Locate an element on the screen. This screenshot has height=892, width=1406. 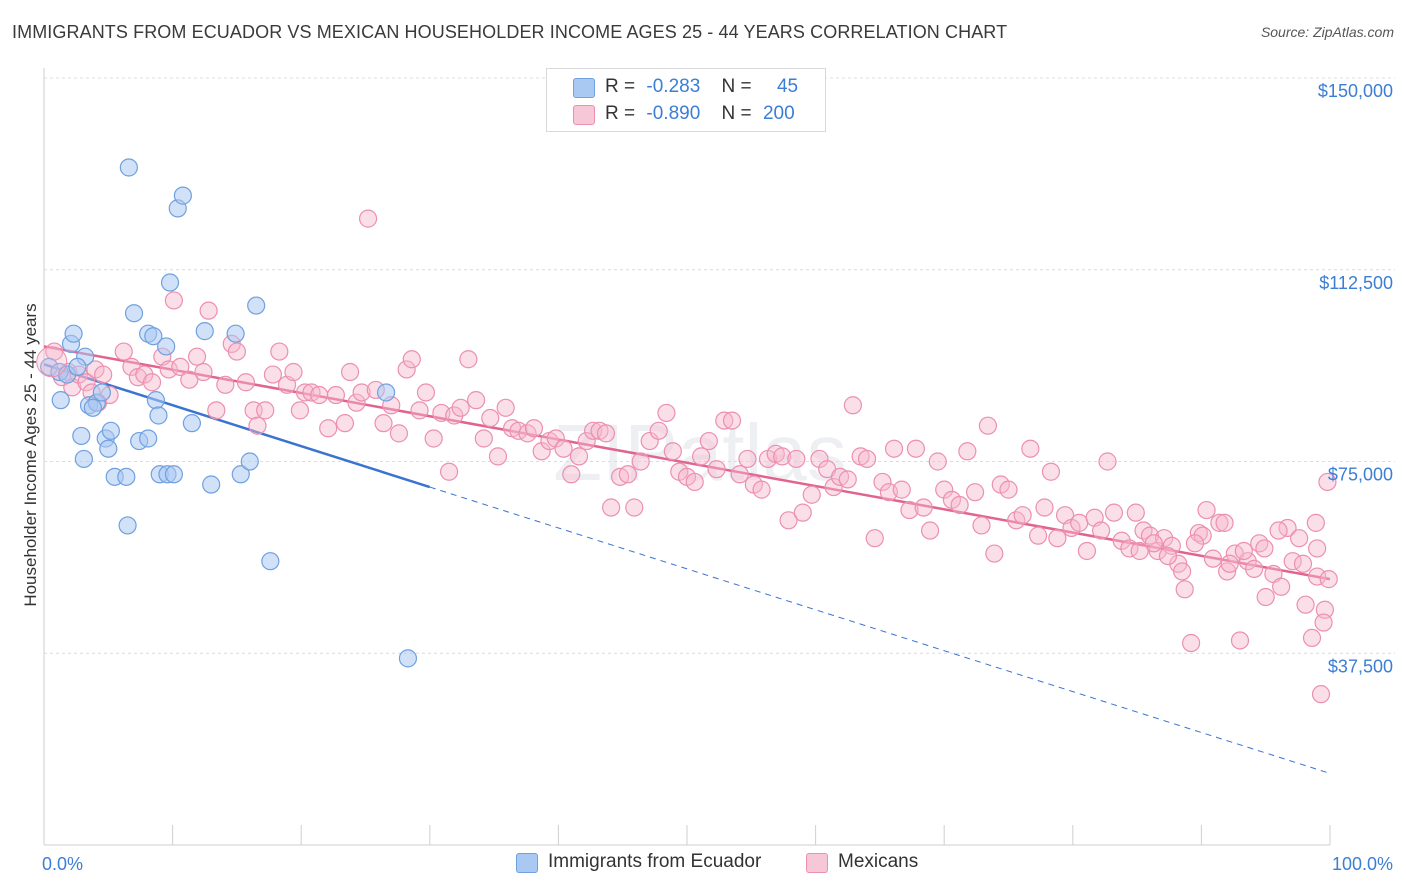
r-value: -0.283 is located at coordinates (673, 86).